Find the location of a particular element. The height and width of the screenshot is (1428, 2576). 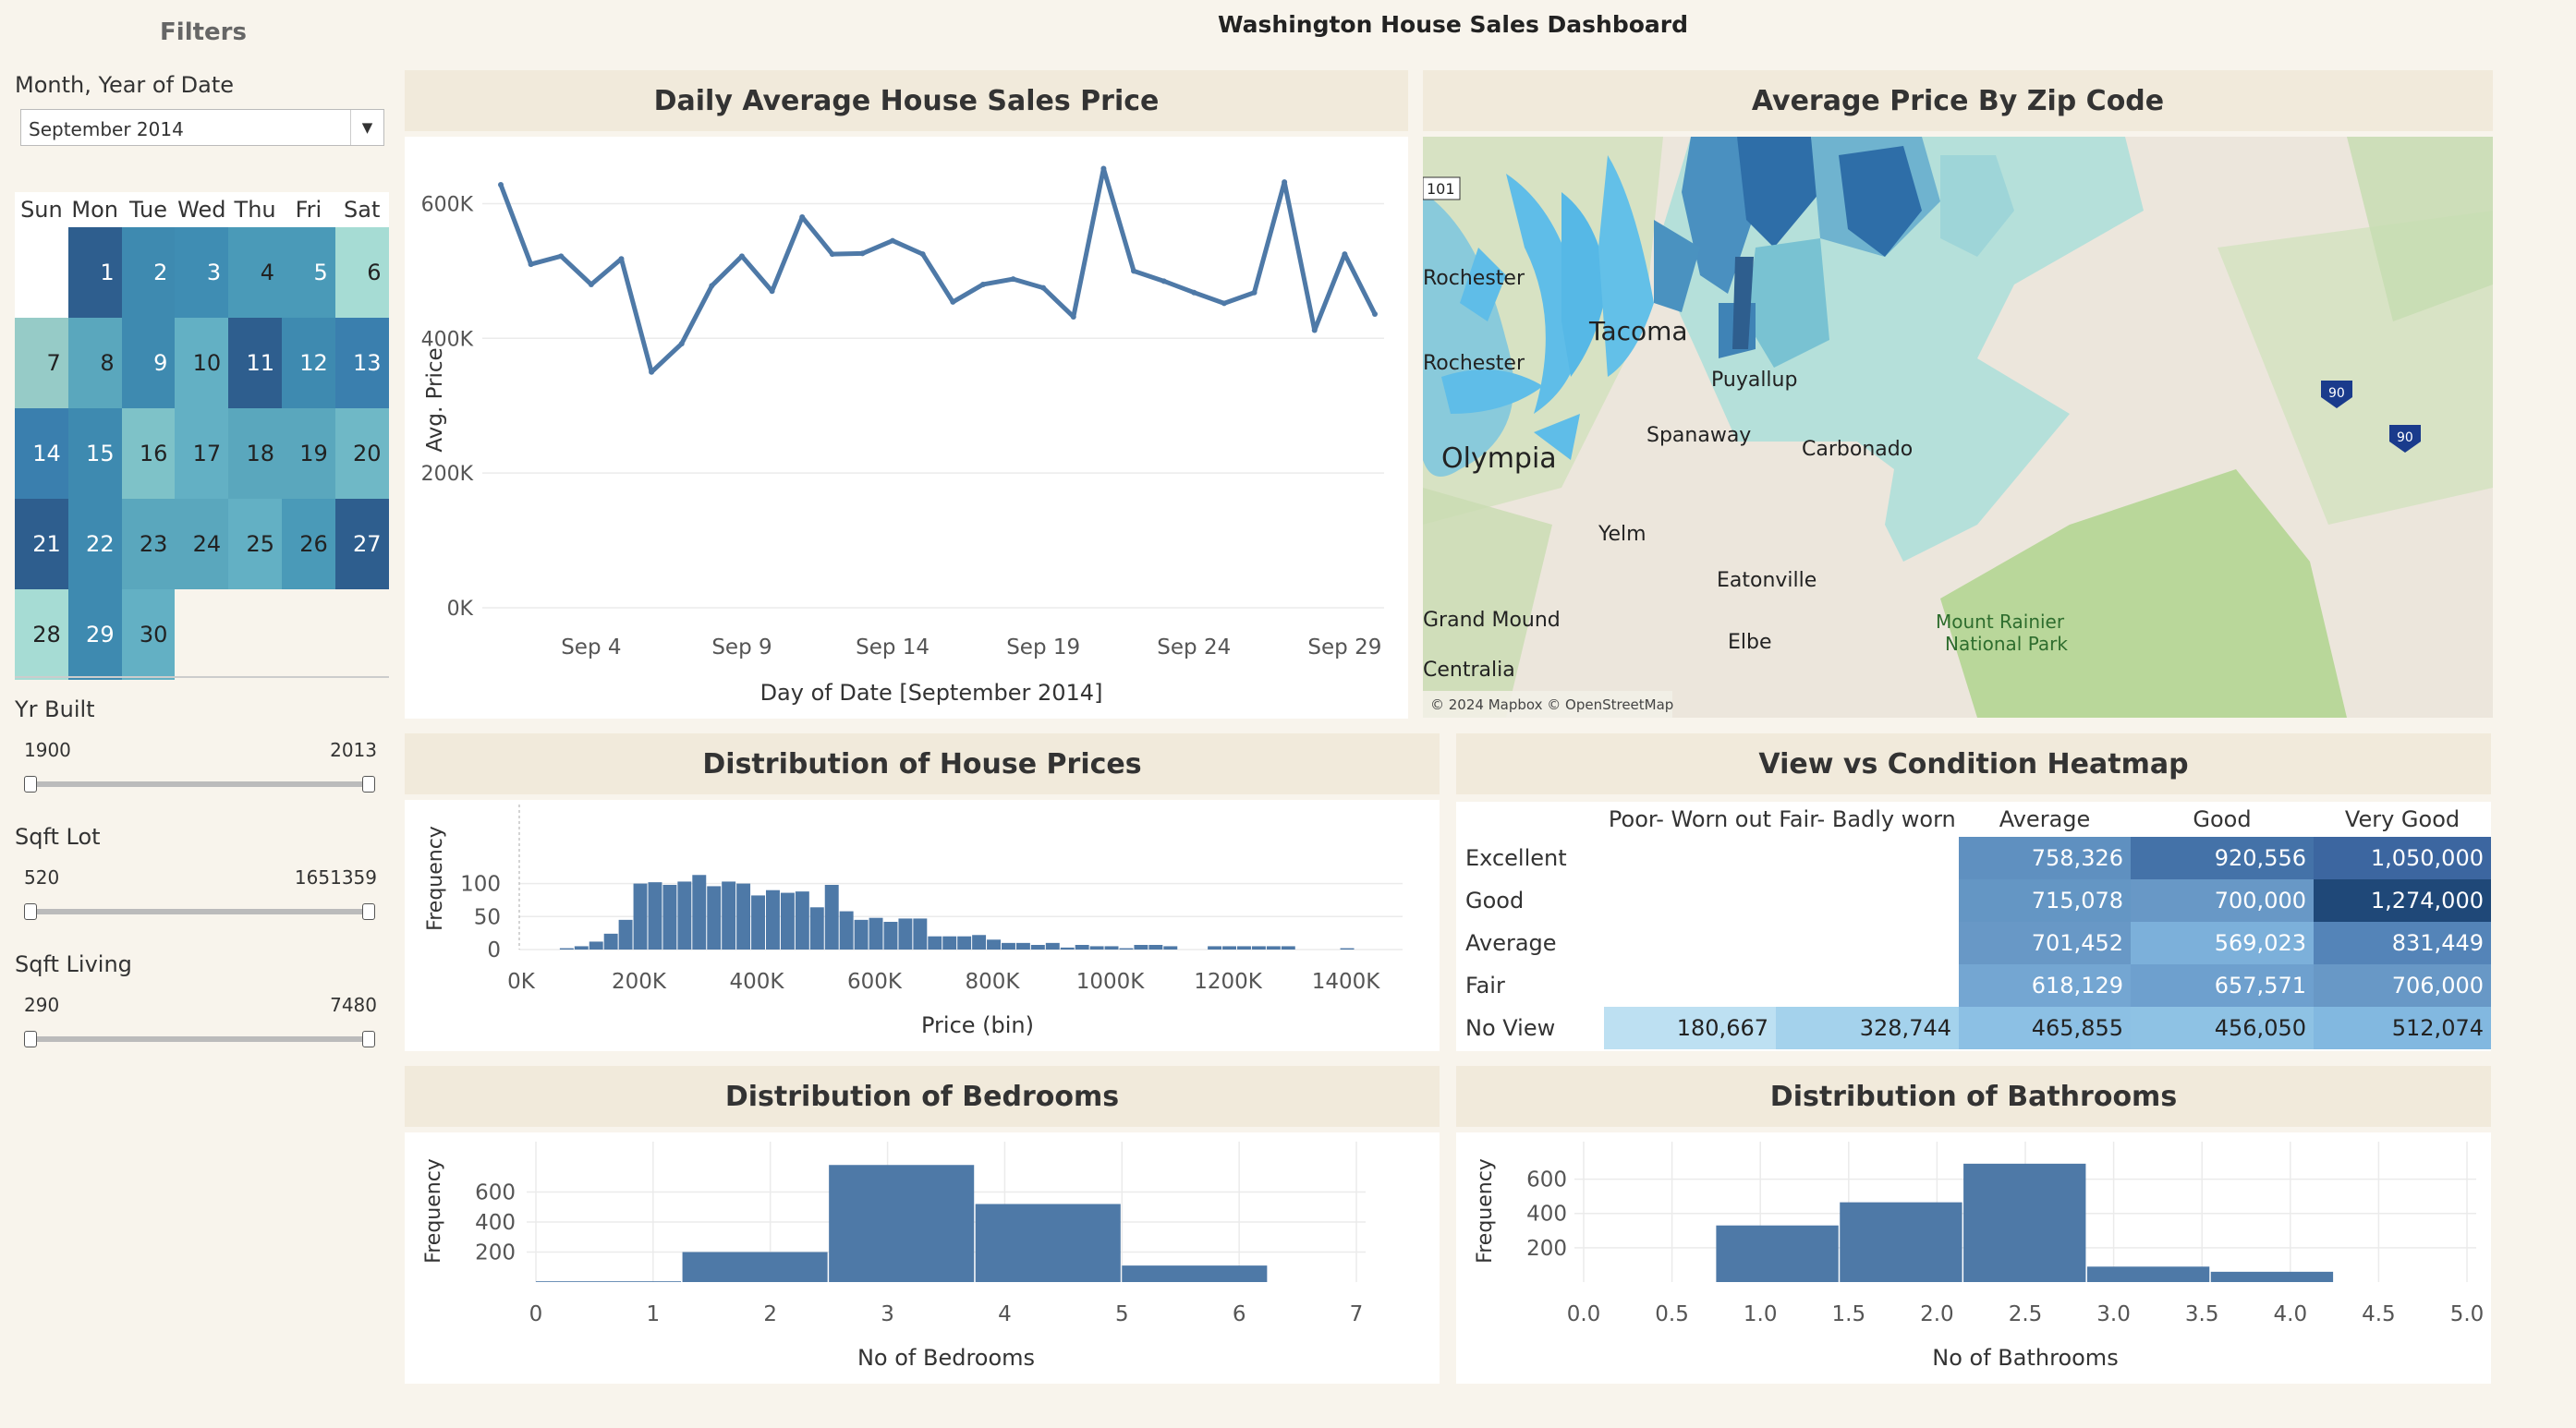

month-year-dropdown: September 2014 ▼ is located at coordinates (202, 127).